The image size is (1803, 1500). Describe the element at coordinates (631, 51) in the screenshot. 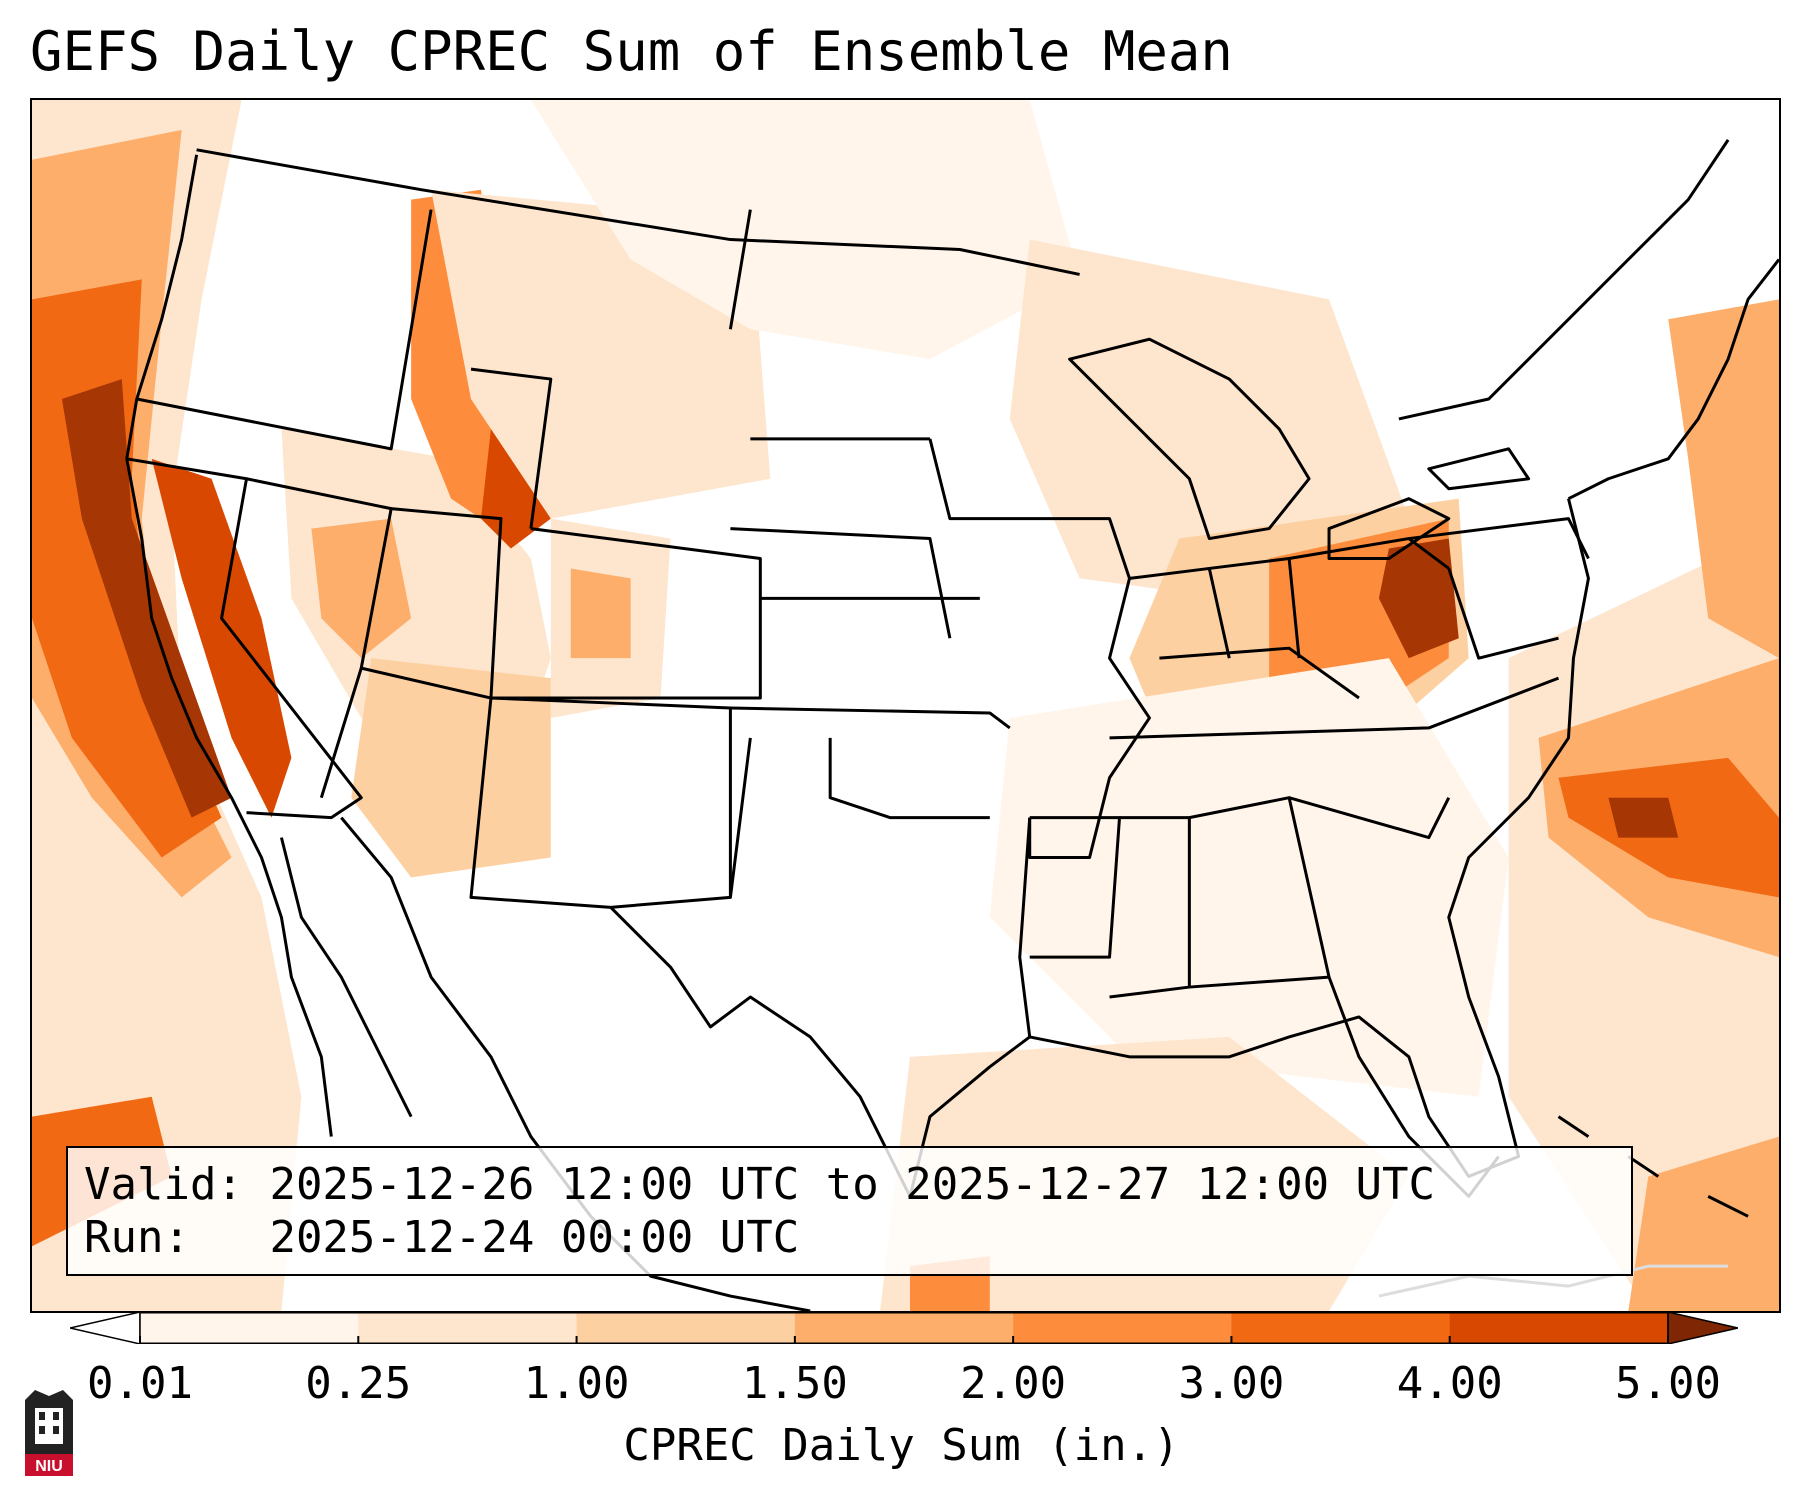

I see `map-title: GEFS Daily CPREC Sum of Ensemble Mean` at that location.